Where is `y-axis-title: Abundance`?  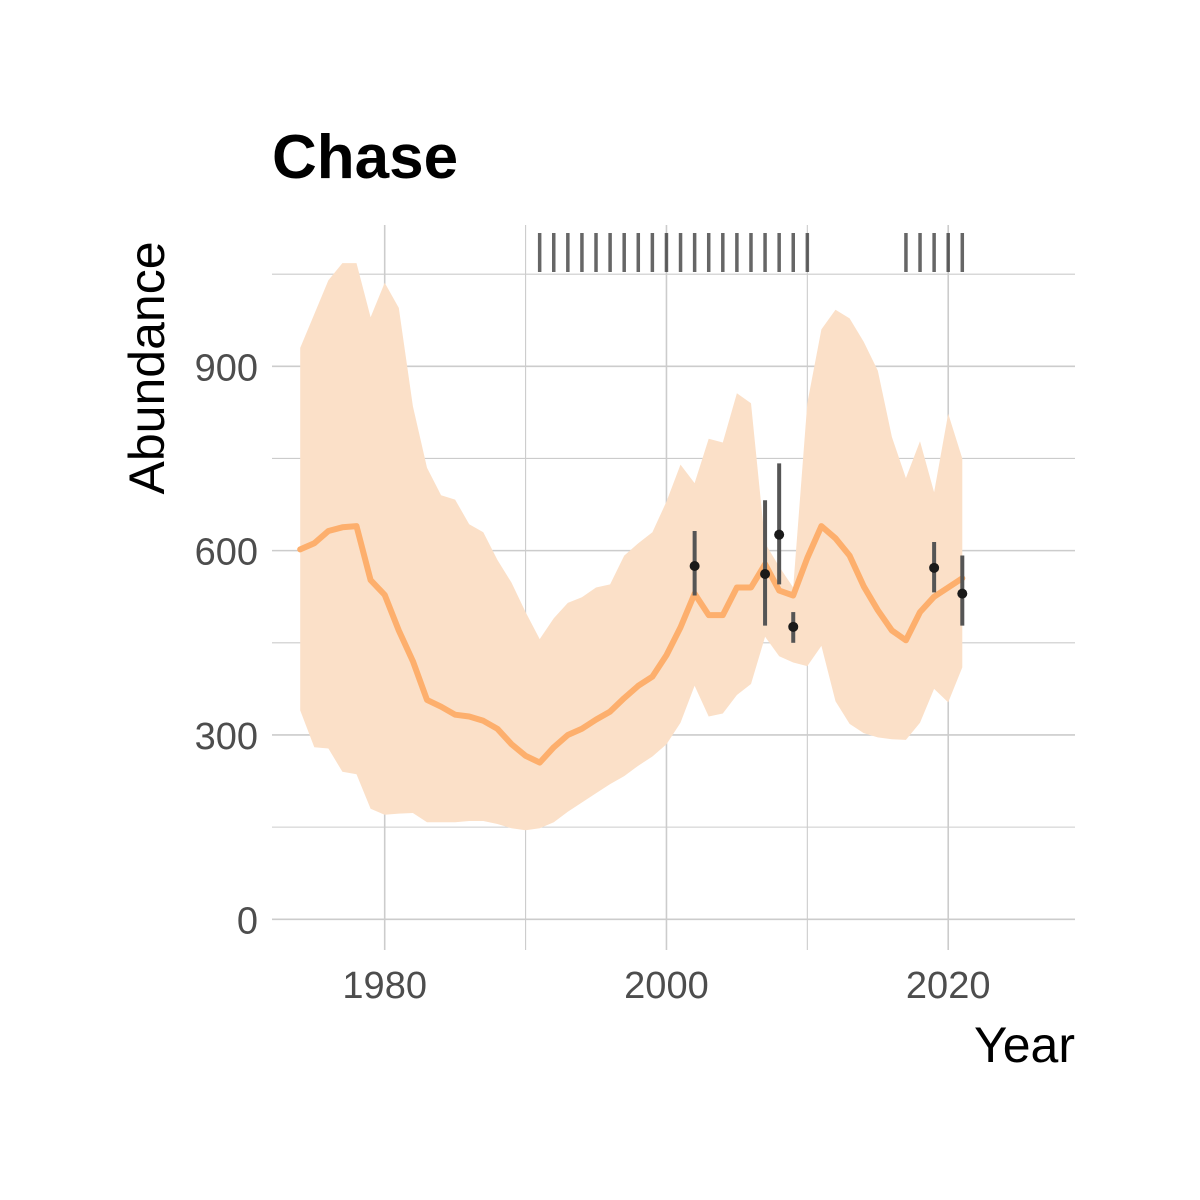 y-axis-title: Abundance is located at coordinates (147, 367).